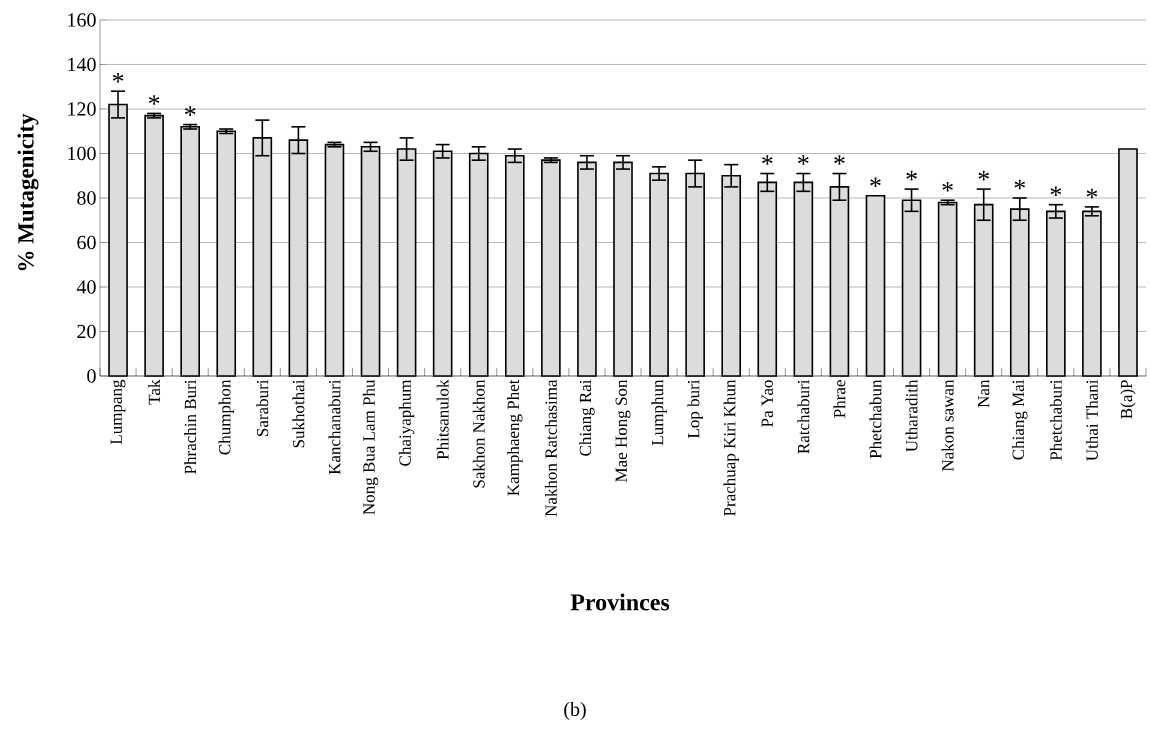  What do you see at coordinates (1091, 420) in the screenshot?
I see `x-tick-label: Uthai Thani` at bounding box center [1091, 420].